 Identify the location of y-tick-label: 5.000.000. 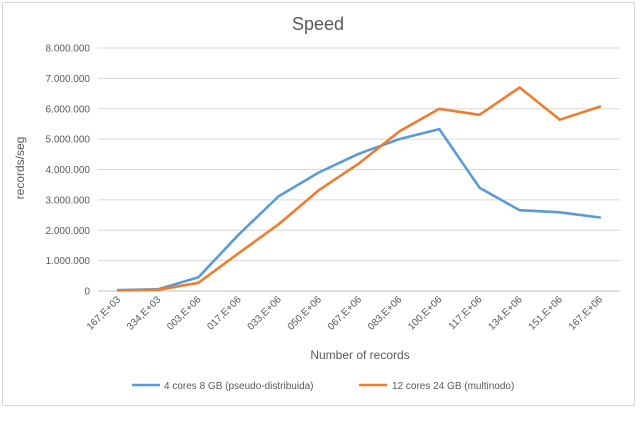
(68, 140).